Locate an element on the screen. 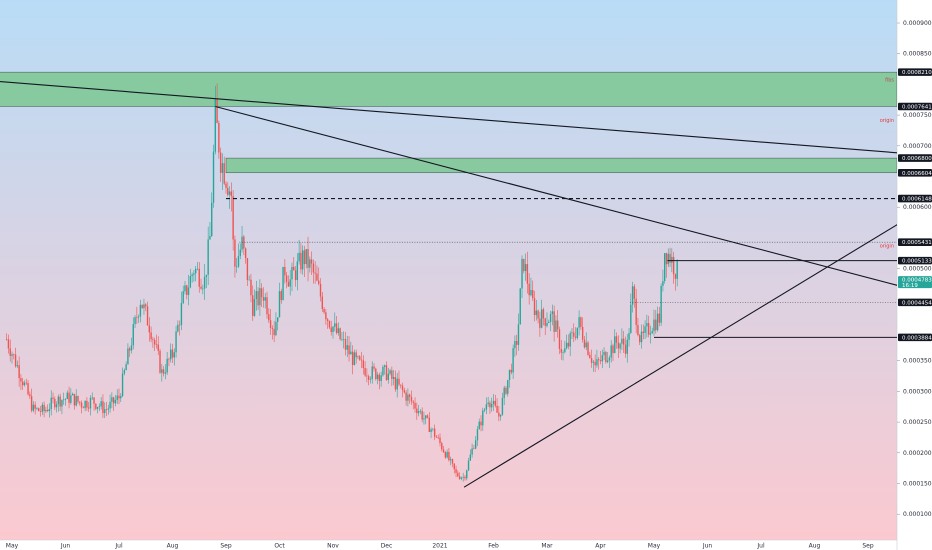 The height and width of the screenshot is (550, 932). zone-note-1: origin is located at coordinates (887, 121).